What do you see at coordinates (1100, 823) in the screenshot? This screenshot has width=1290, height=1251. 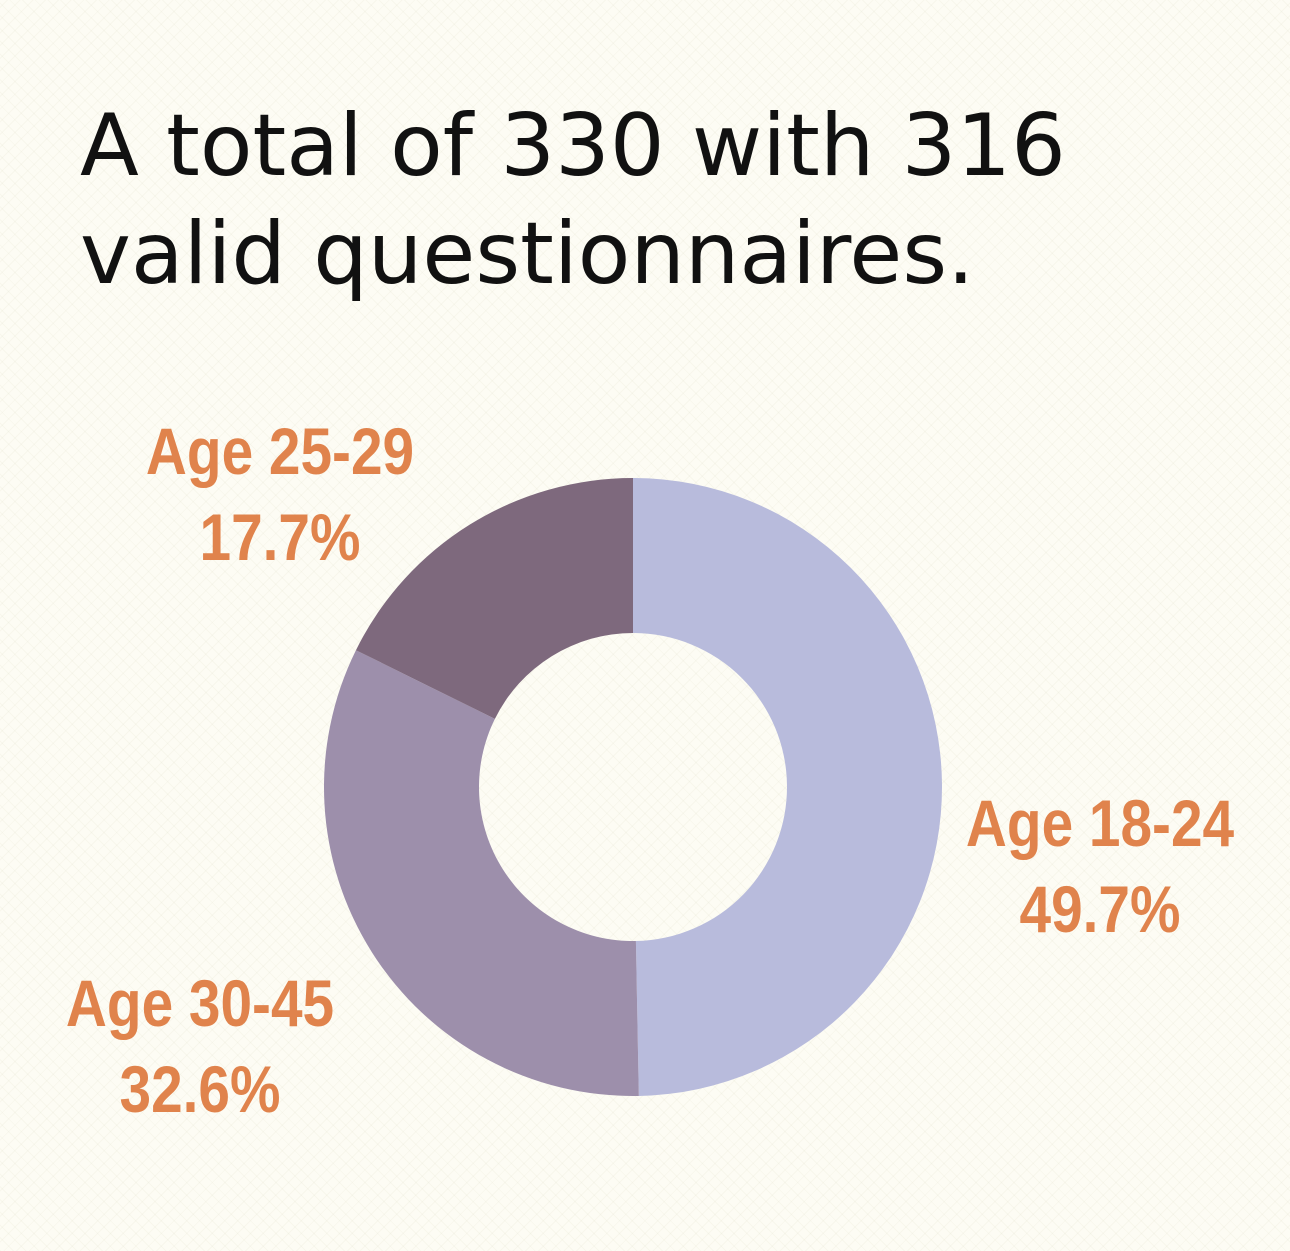 I see `slice-label-name: Age 18-24` at bounding box center [1100, 823].